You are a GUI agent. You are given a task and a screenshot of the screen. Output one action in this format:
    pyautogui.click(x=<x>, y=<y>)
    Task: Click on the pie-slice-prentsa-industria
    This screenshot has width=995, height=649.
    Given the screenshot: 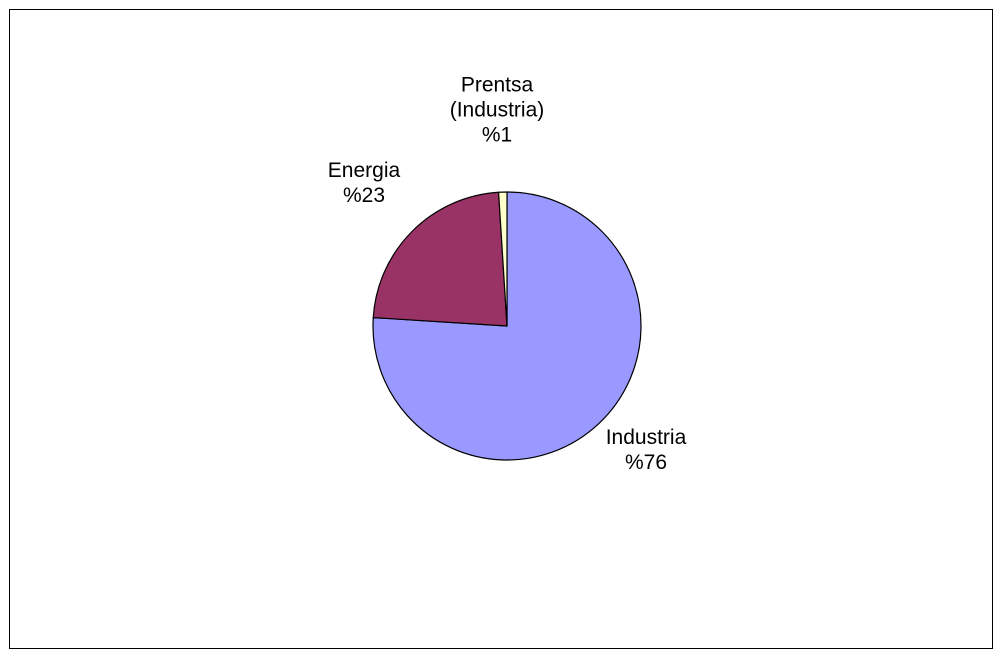 What is the action you would take?
    pyautogui.click(x=502, y=259)
    